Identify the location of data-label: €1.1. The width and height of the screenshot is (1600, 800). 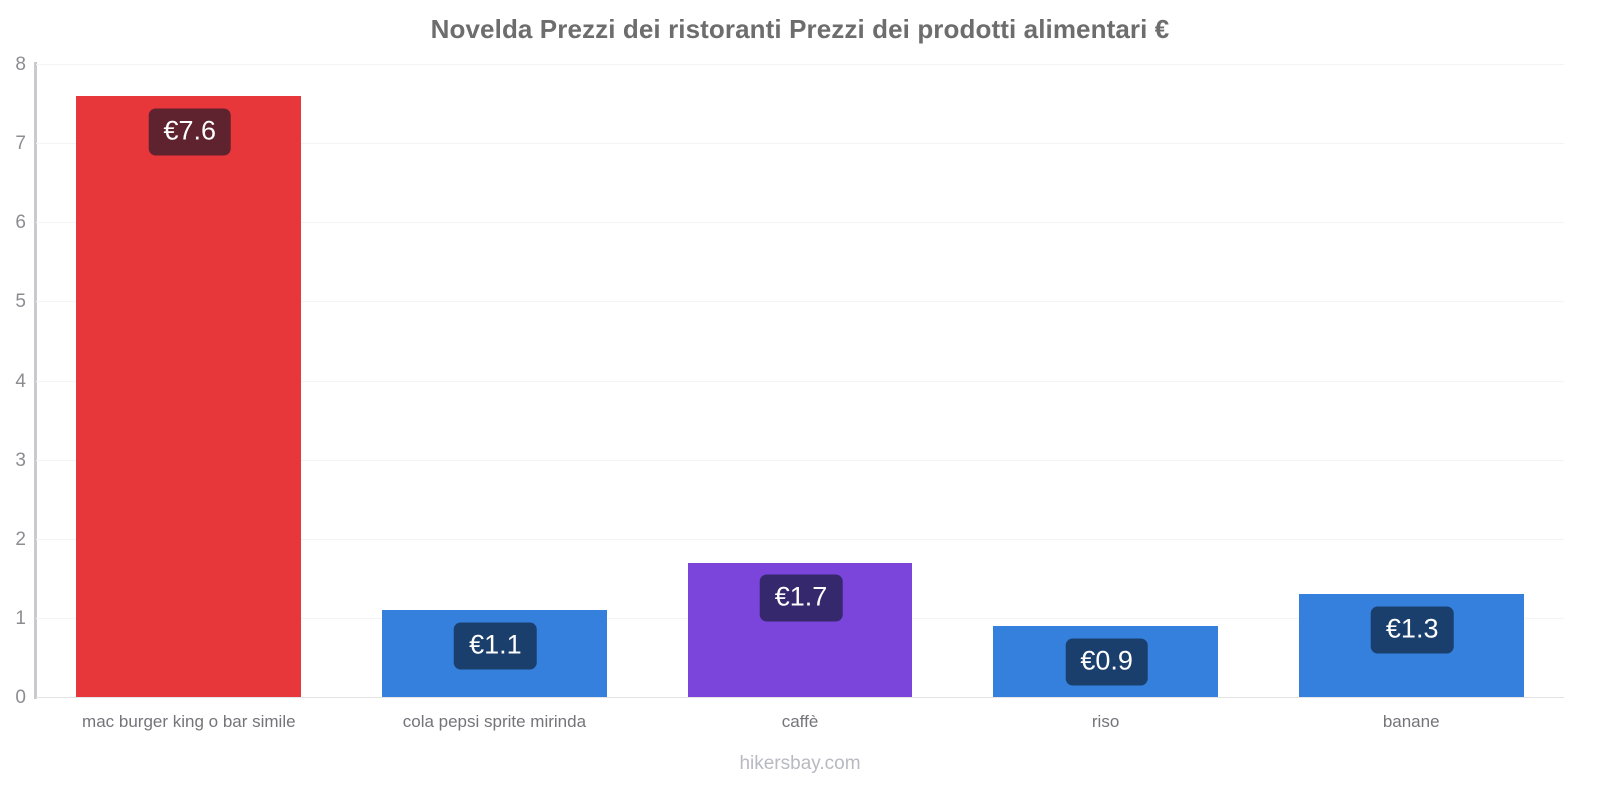
(495, 646).